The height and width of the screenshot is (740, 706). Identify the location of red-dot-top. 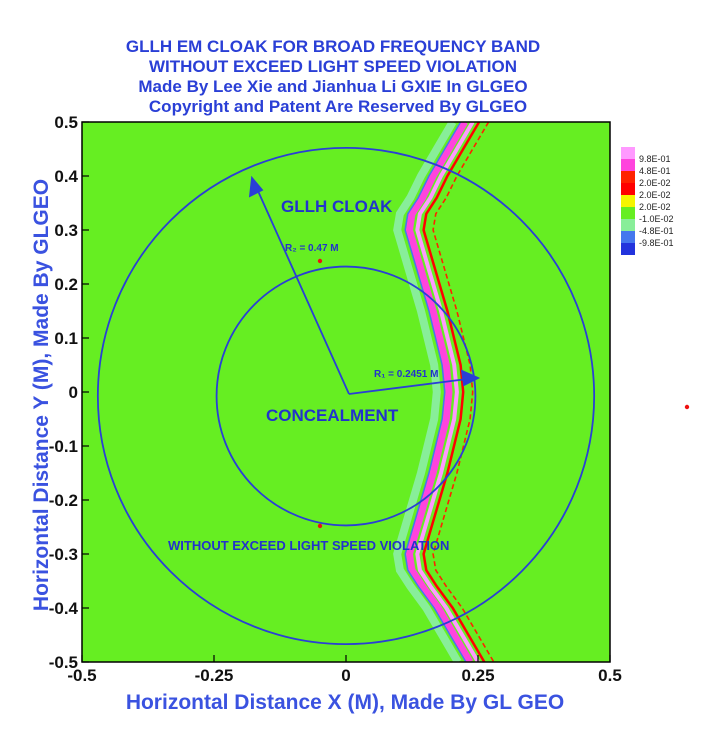
(320, 261).